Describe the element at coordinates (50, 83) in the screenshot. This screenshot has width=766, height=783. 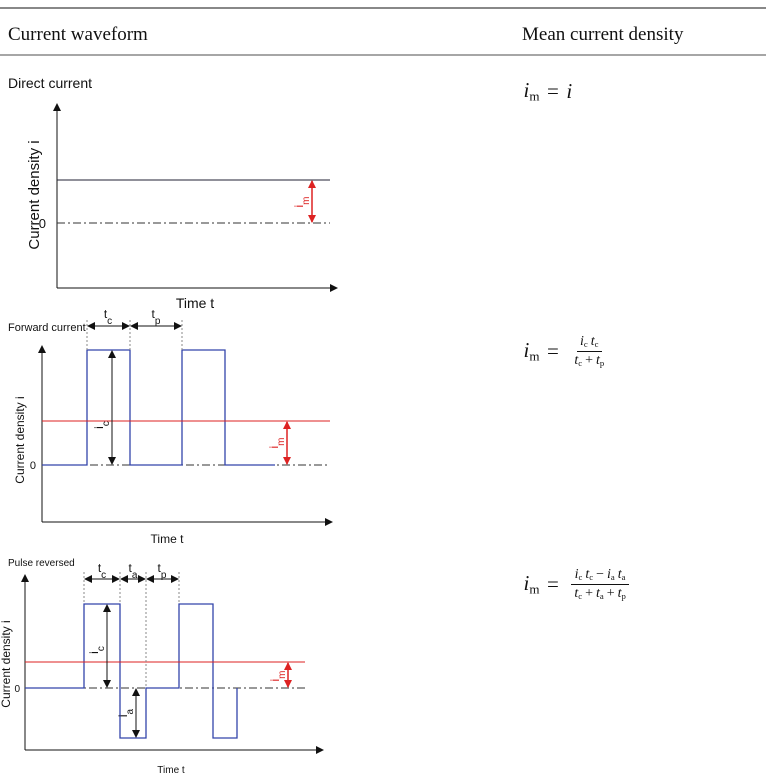
I see `waveform-label: Direct current` at that location.